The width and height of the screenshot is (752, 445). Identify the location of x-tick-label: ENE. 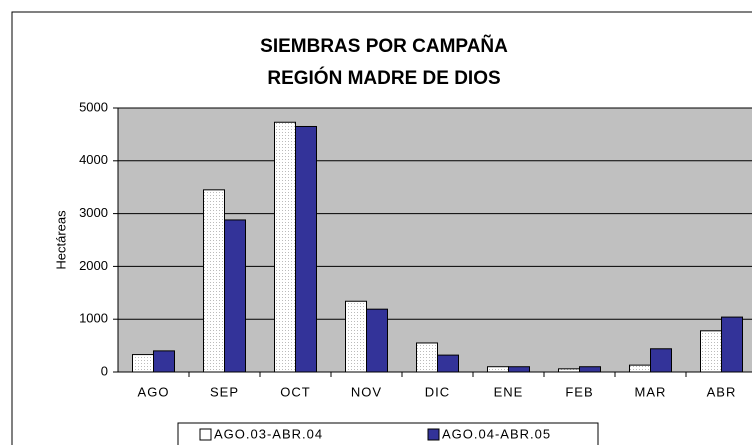
(509, 391).